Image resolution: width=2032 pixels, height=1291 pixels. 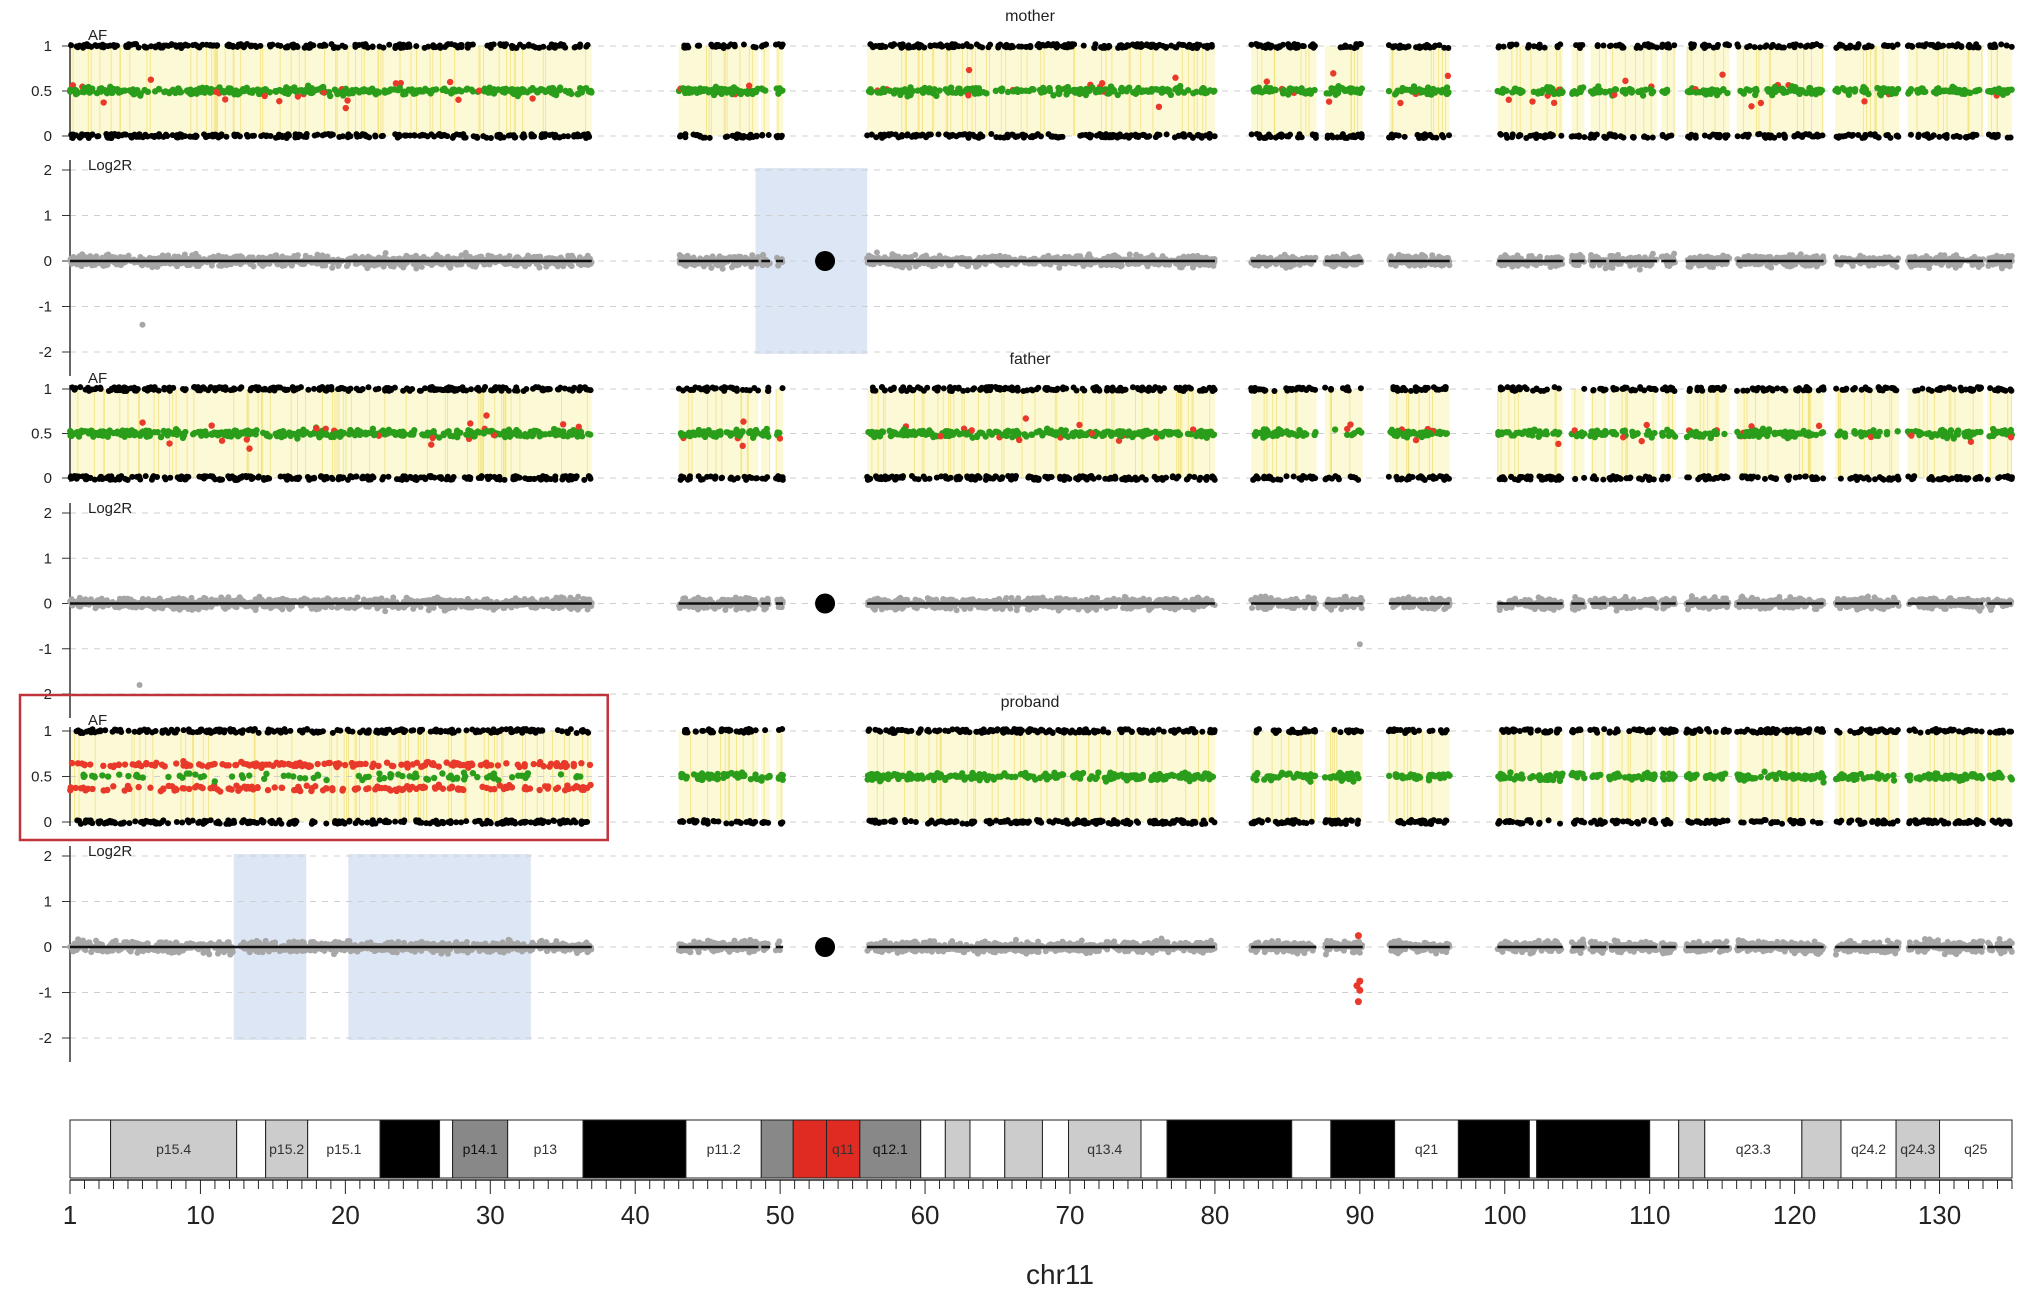 What do you see at coordinates (1060, 1274) in the screenshot?
I see `x-axis-label: chr11` at bounding box center [1060, 1274].